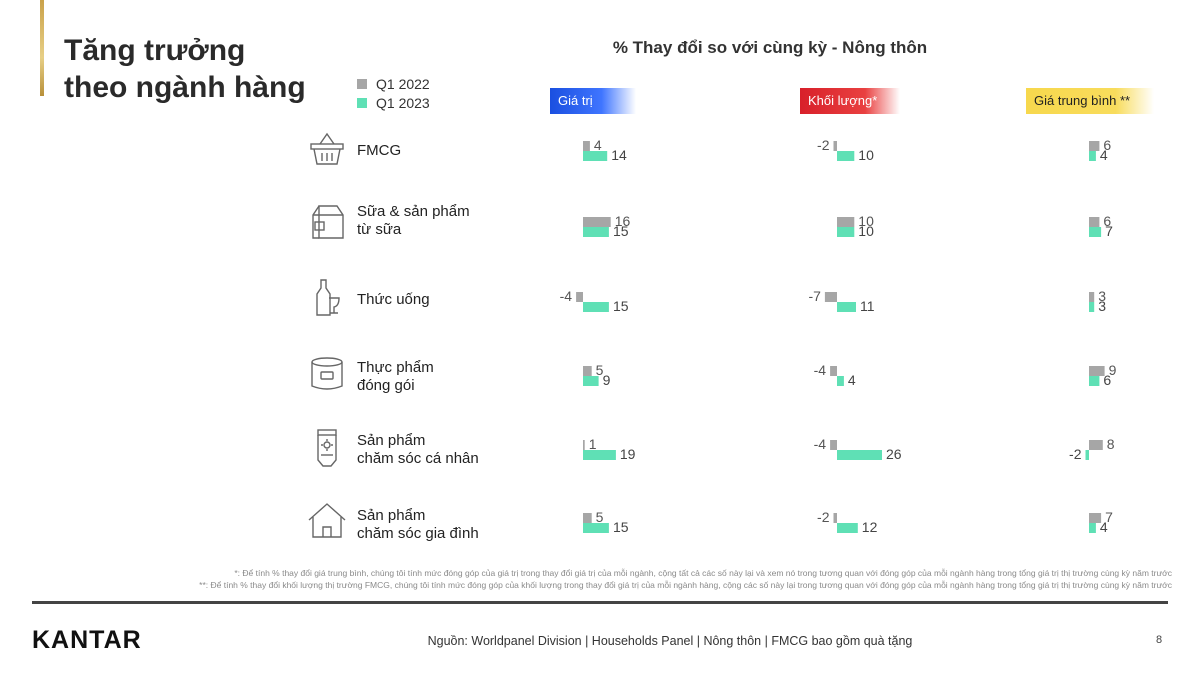 This screenshot has height=676, width=1200. Describe the element at coordinates (185, 87) in the screenshot. I see `page-title-line2: theo ngành hàng` at that location.